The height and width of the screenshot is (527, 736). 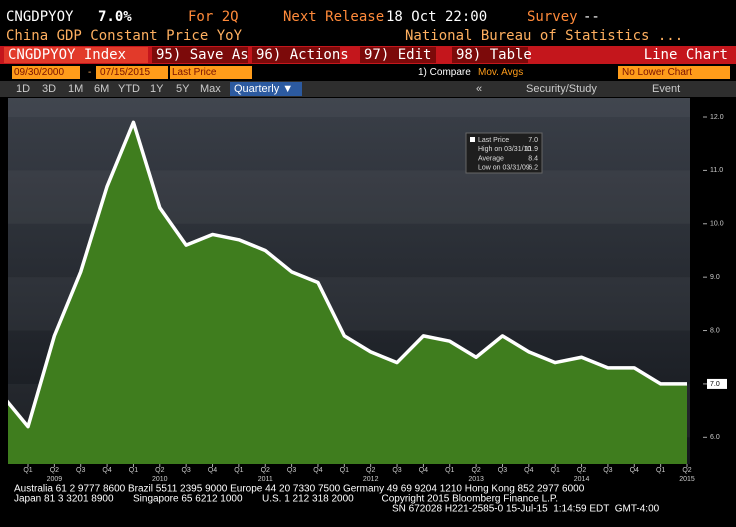 What do you see at coordinates (494, 55) in the screenshot?
I see `button-label: 98) Table` at bounding box center [494, 55].